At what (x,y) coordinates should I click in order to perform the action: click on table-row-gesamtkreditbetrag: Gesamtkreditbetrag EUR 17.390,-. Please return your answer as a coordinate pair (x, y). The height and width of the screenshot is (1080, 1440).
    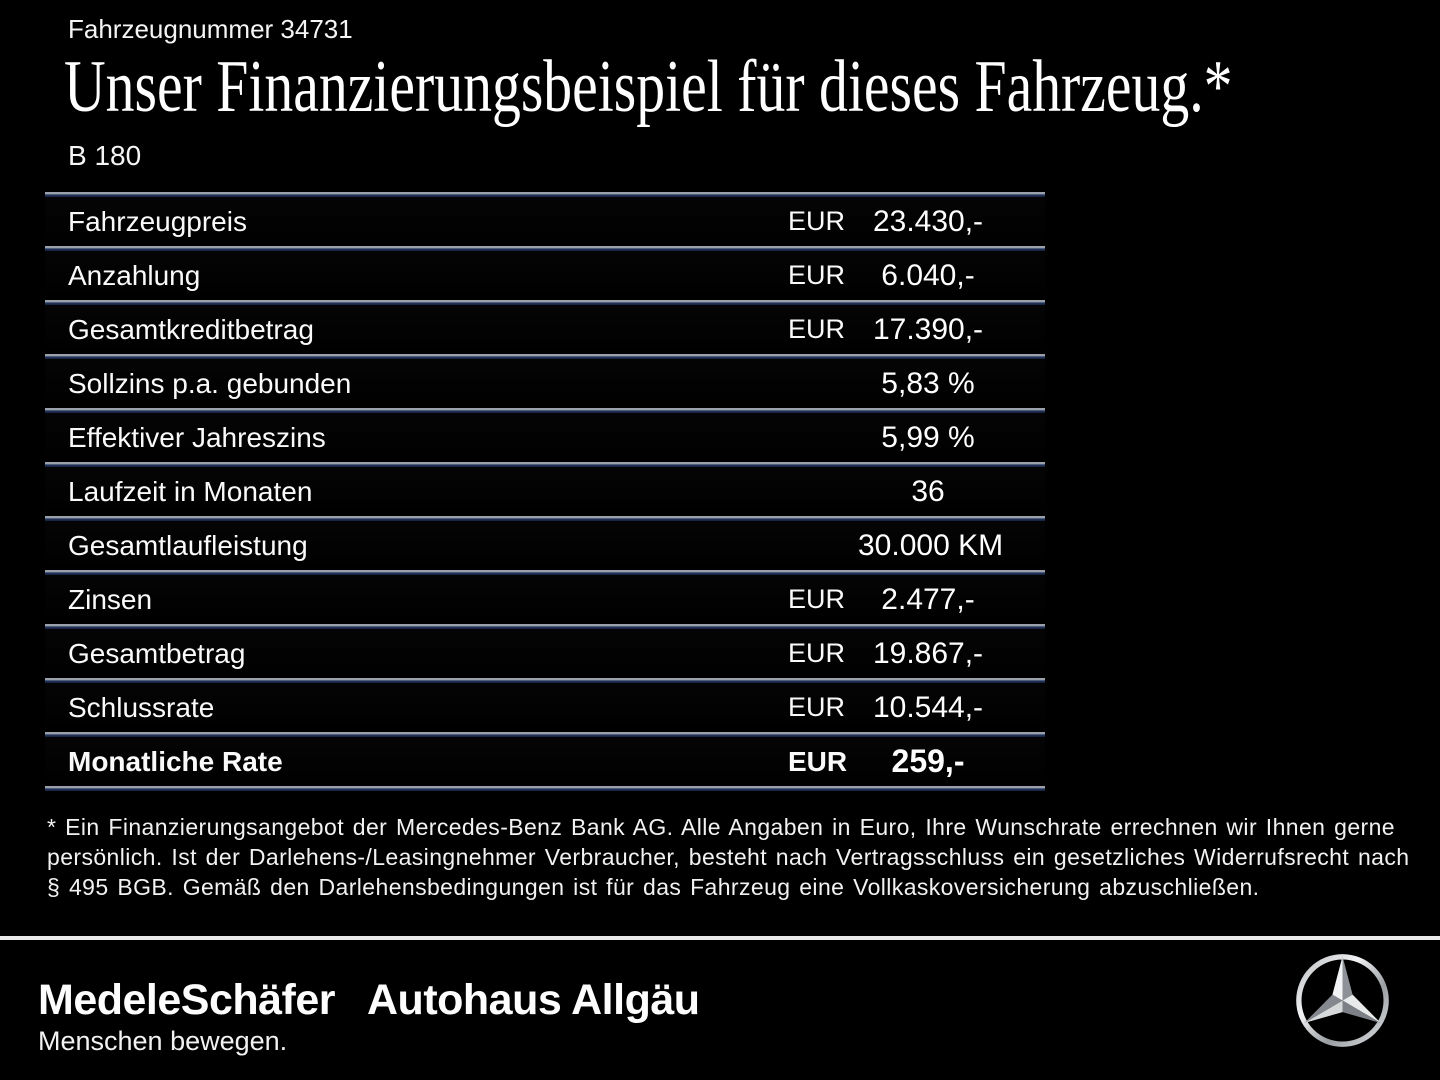
    Looking at the image, I should click on (545, 327).